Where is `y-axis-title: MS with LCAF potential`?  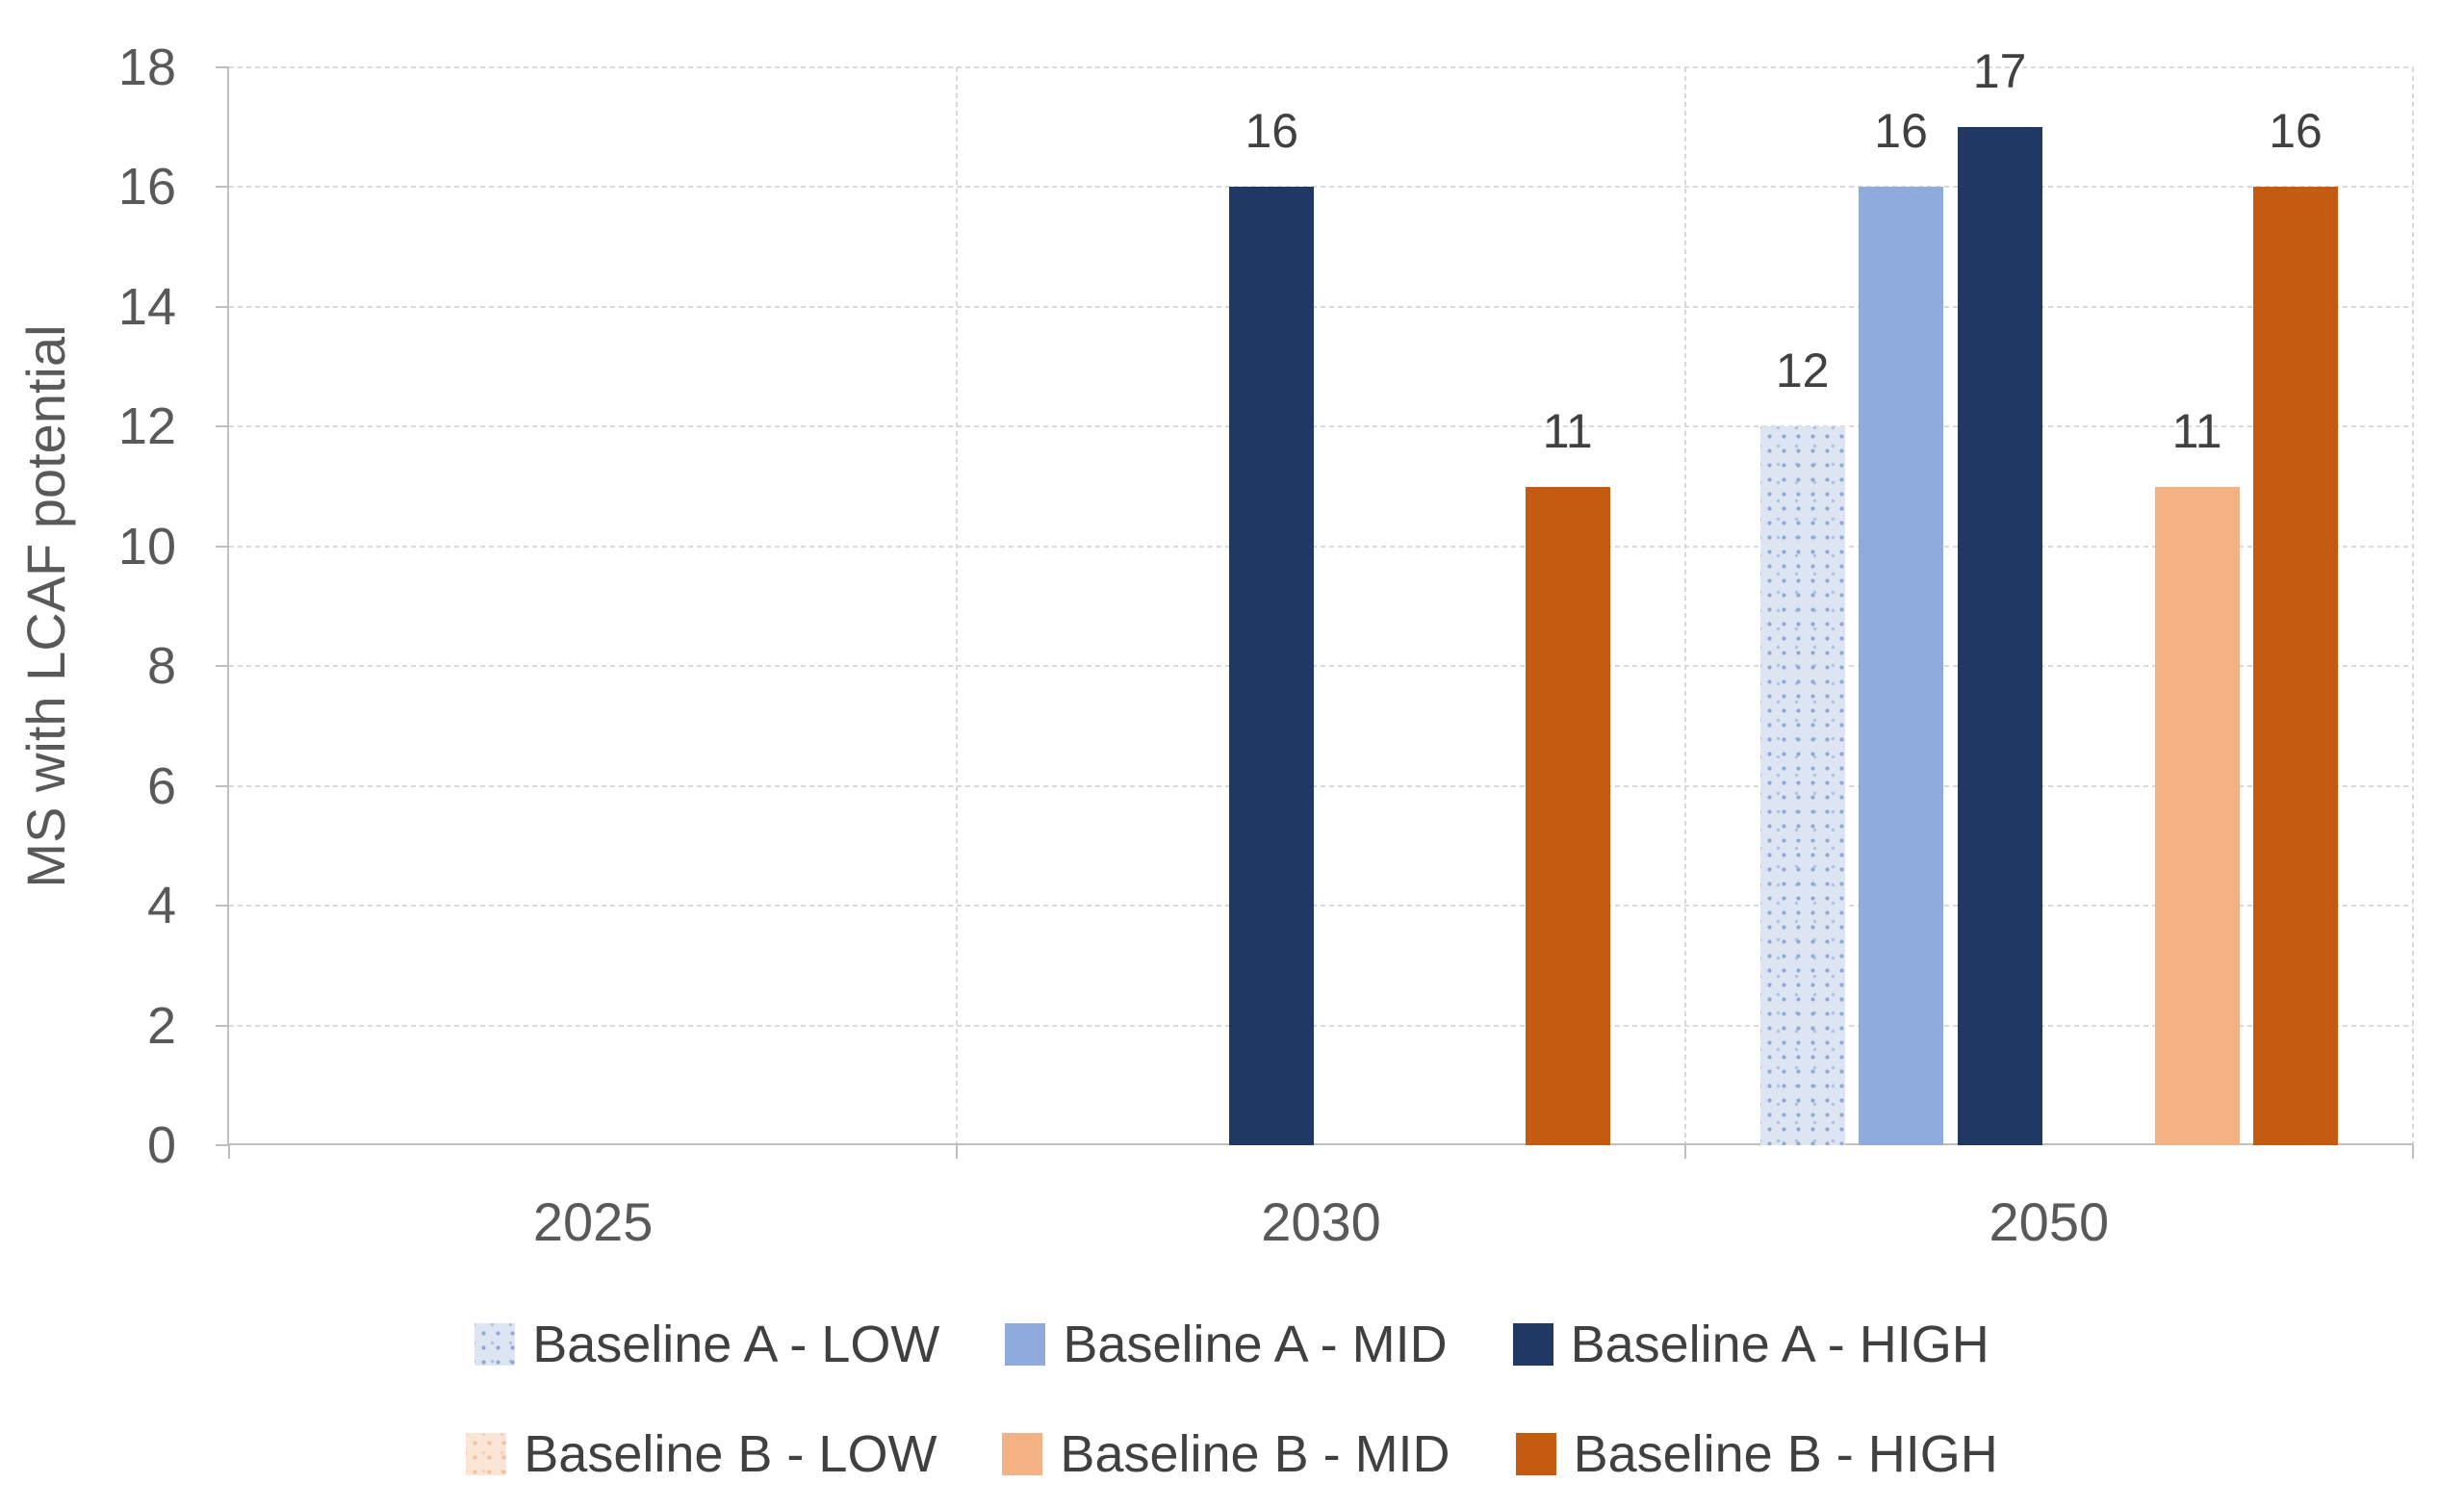
y-axis-title: MS with LCAF potential is located at coordinates (45, 606).